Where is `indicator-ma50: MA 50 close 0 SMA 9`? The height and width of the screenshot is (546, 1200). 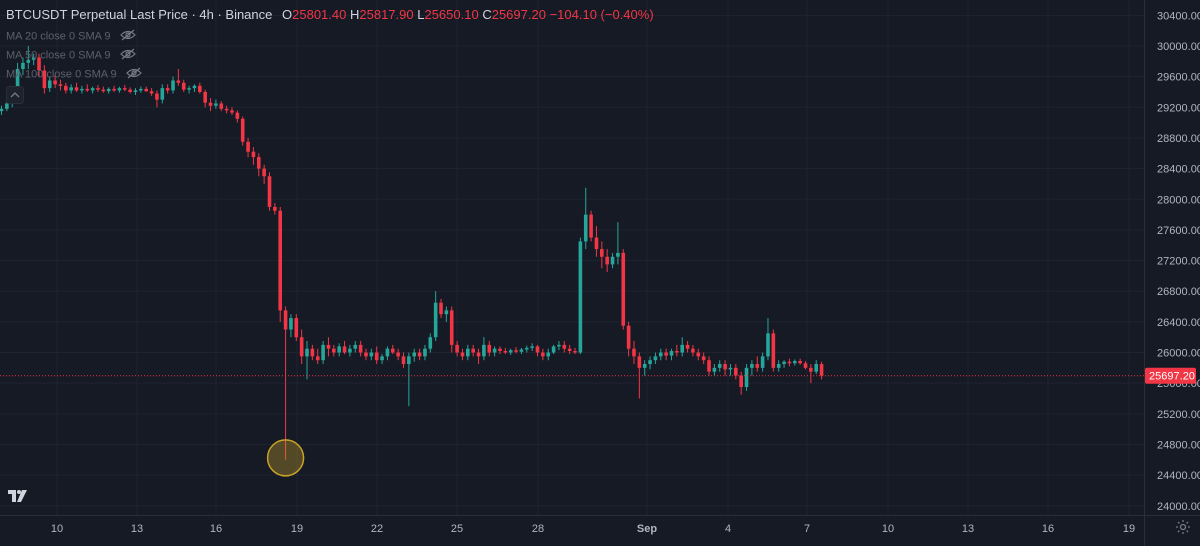
indicator-ma50: MA 50 close 0 SMA 9 is located at coordinates (71, 55).